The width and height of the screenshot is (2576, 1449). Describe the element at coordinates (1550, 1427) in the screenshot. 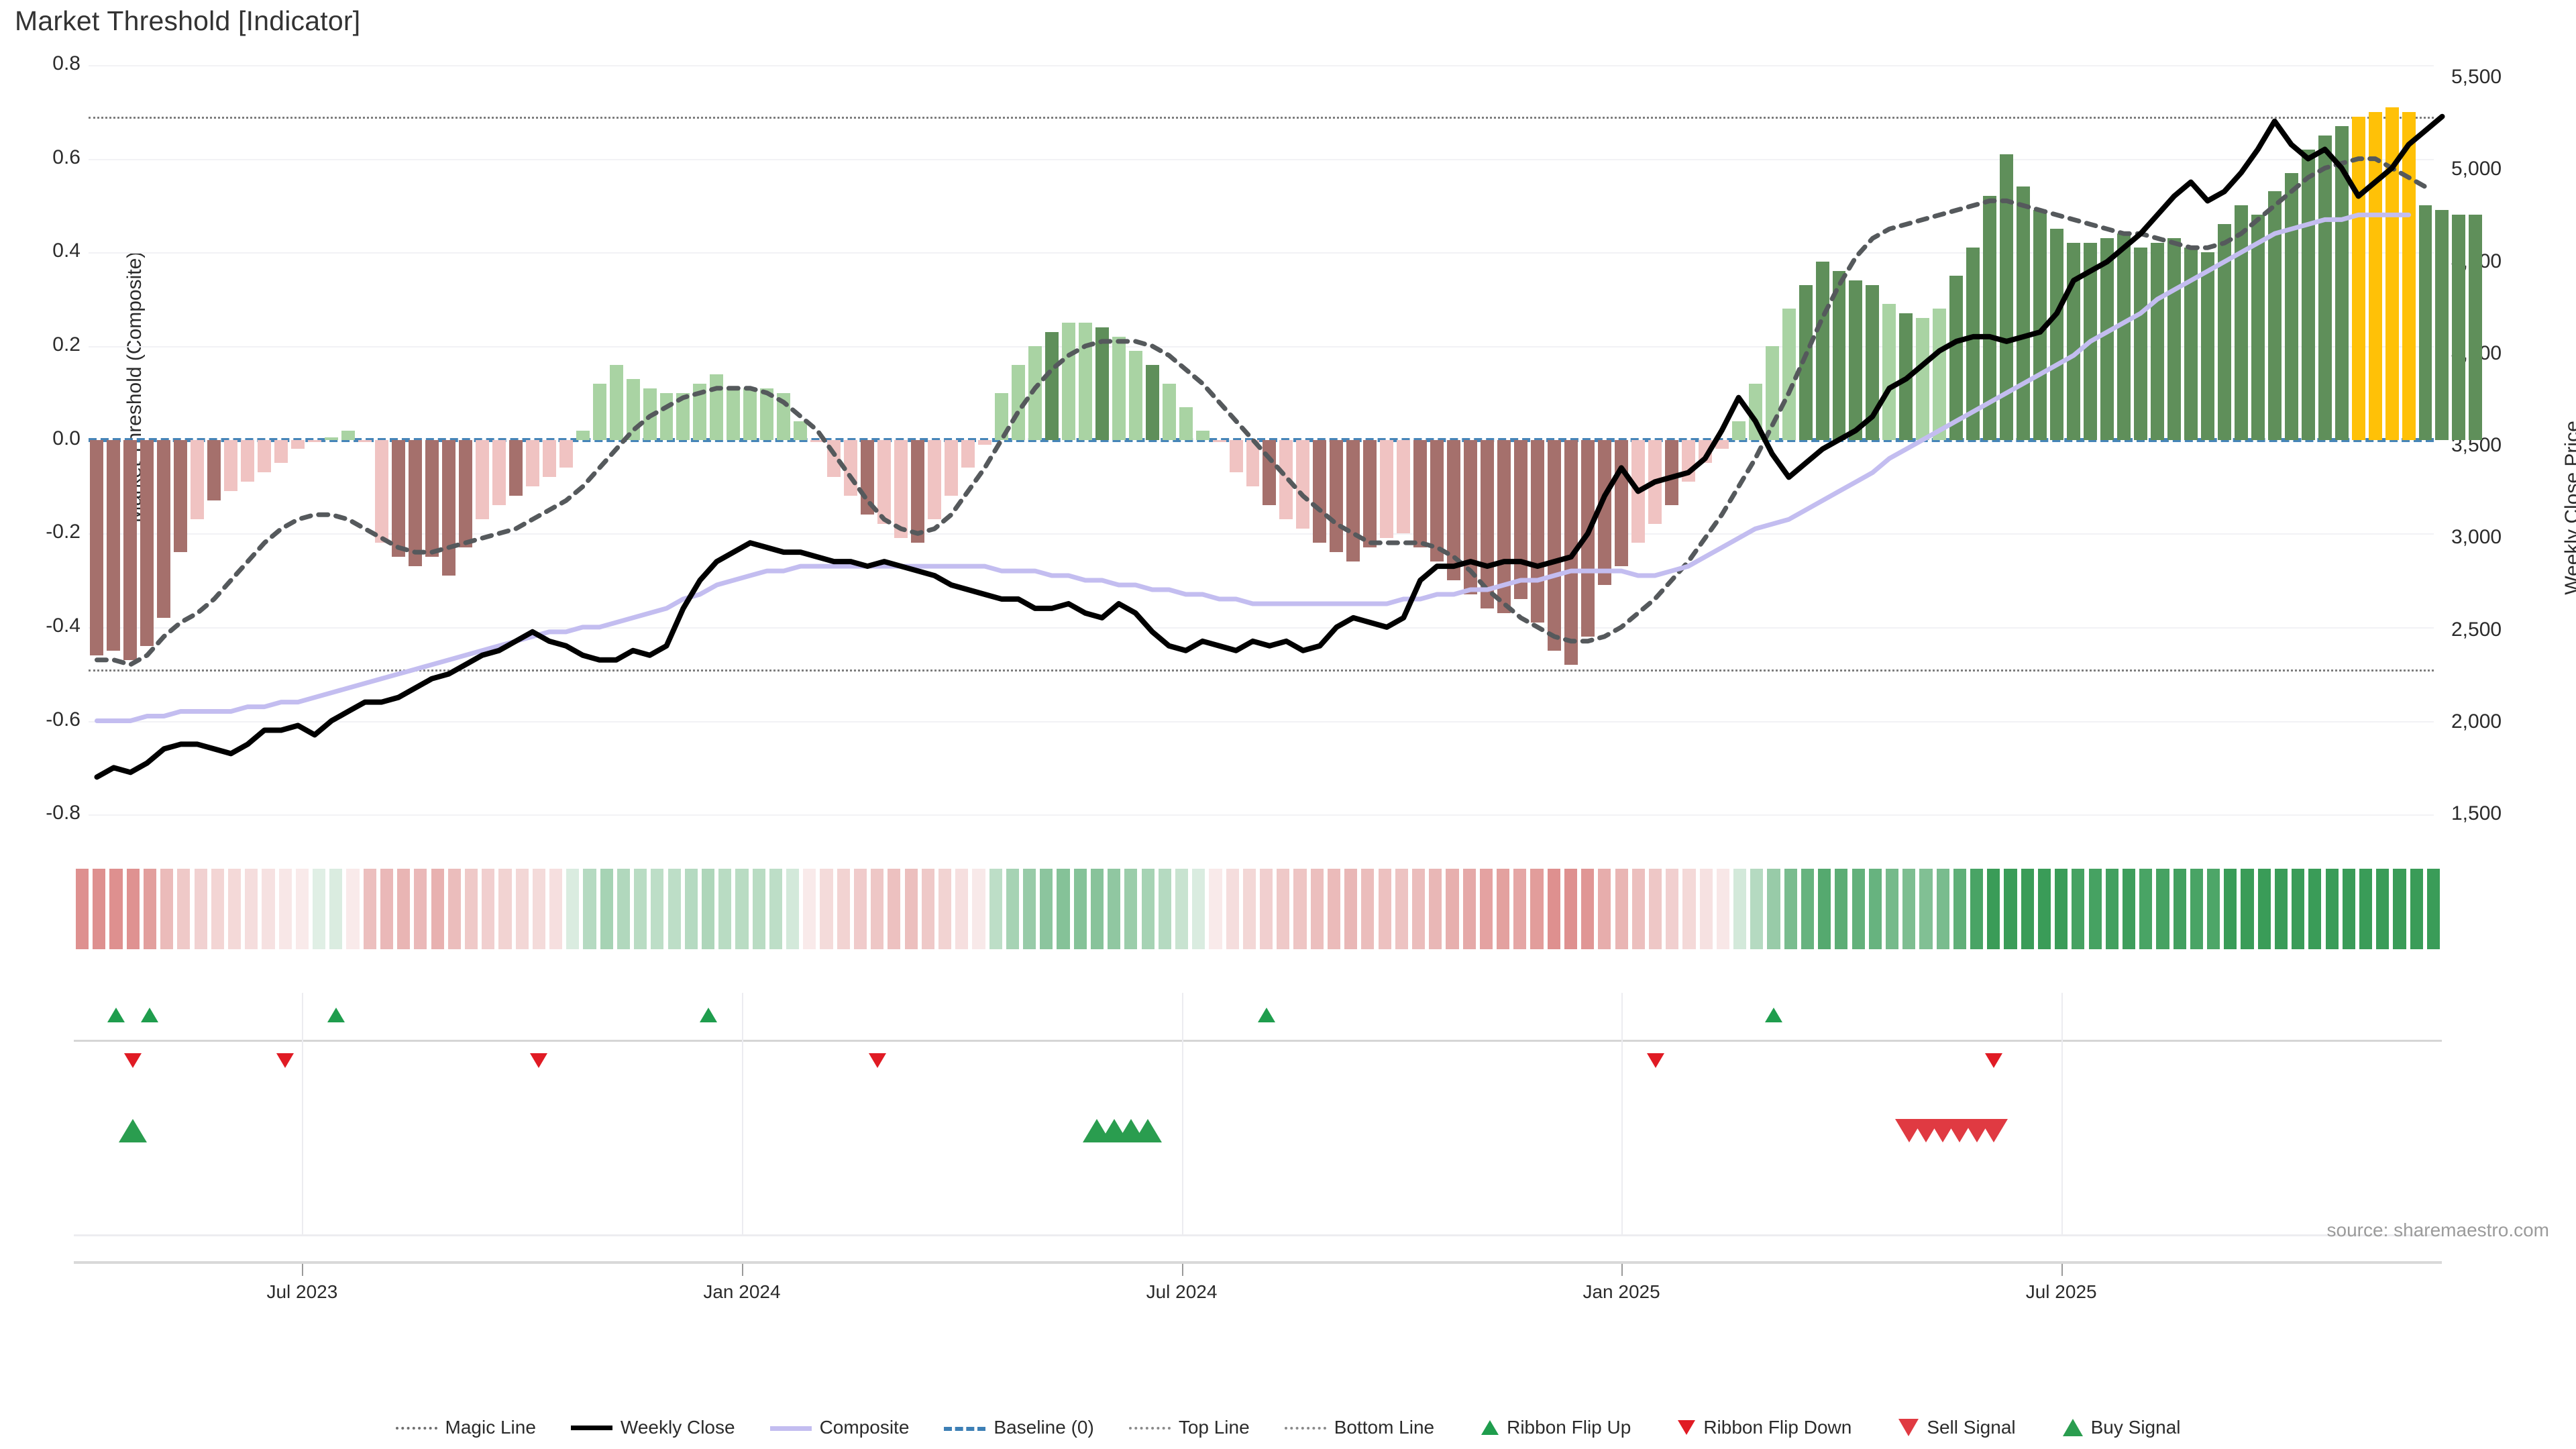

I see `legend-item: Ribbon Flip Up` at that location.